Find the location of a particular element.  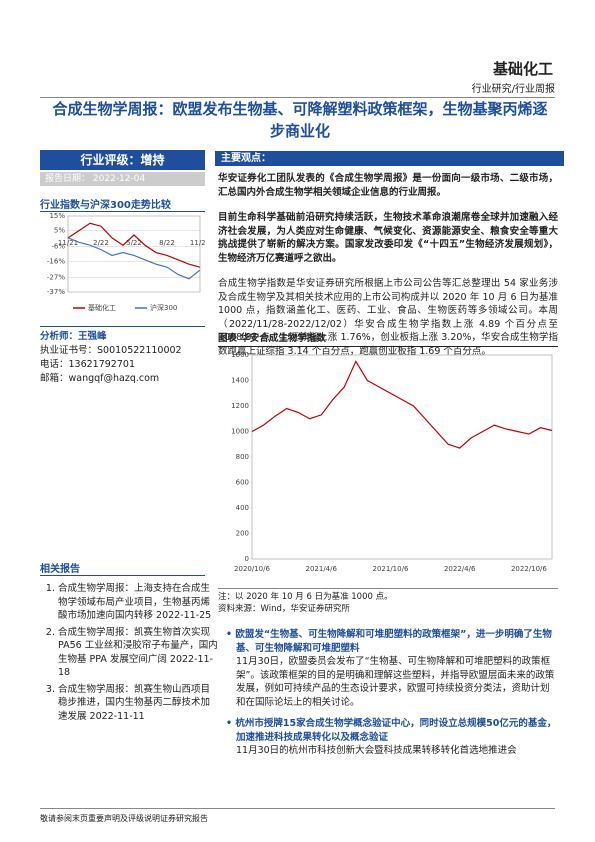

analyst-line: 电话：13621792701 is located at coordinates (87, 364).